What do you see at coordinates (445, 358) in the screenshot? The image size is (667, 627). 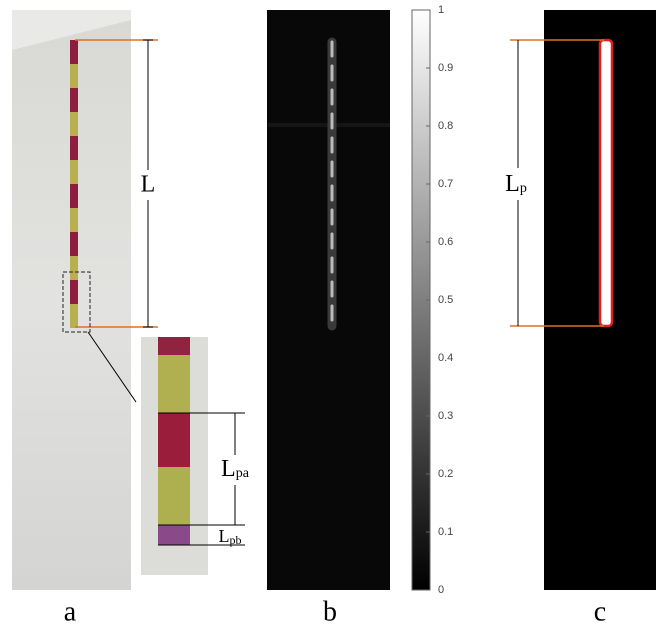 I see `colorbar-tick-label: 0.4` at bounding box center [445, 358].